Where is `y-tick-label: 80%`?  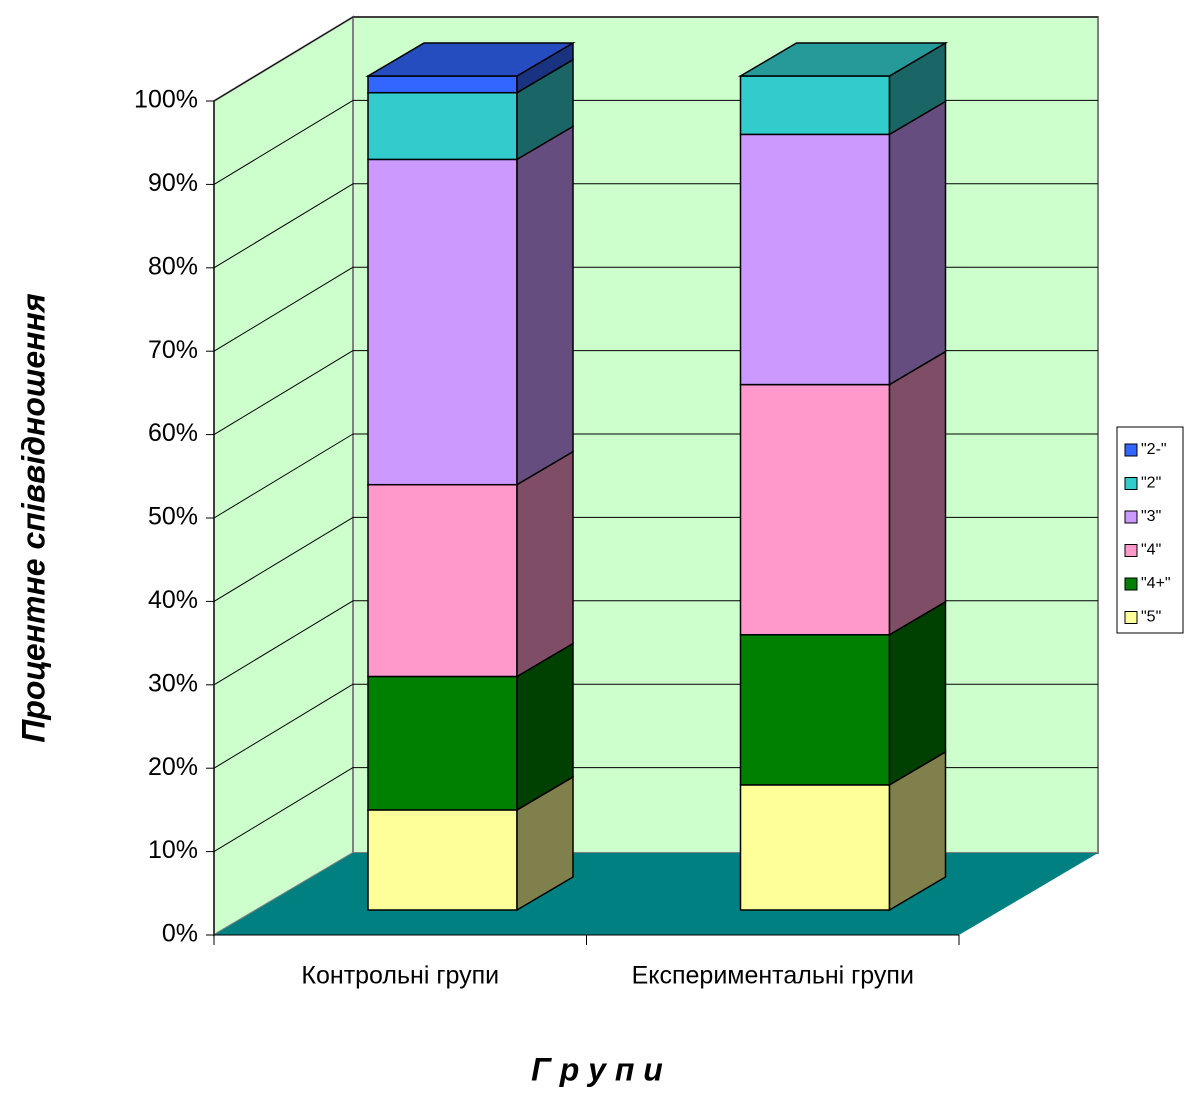 y-tick-label: 80% is located at coordinates (173, 266).